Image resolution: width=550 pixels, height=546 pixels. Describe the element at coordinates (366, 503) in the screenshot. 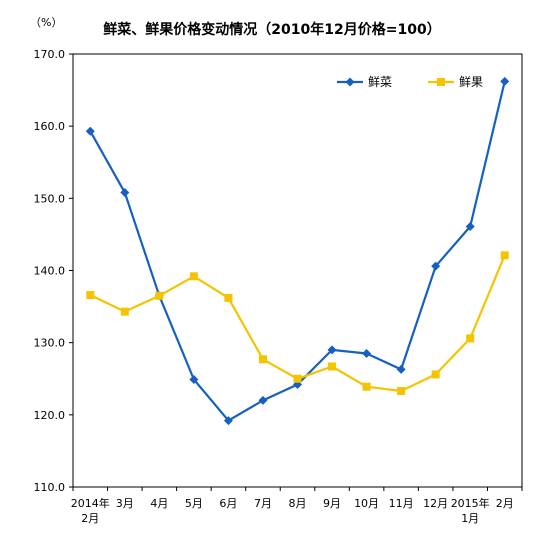

I see `x-tick-label: 10月` at that location.